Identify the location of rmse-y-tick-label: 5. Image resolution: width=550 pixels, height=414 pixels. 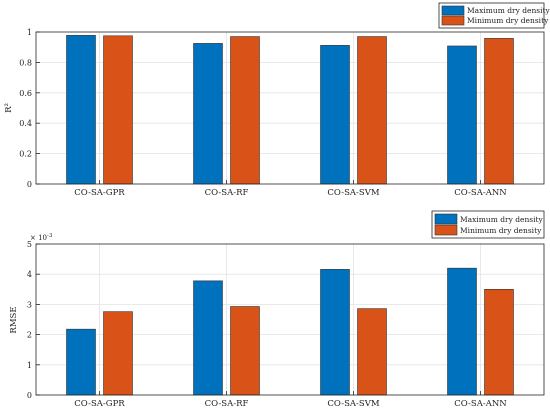
(29, 244).